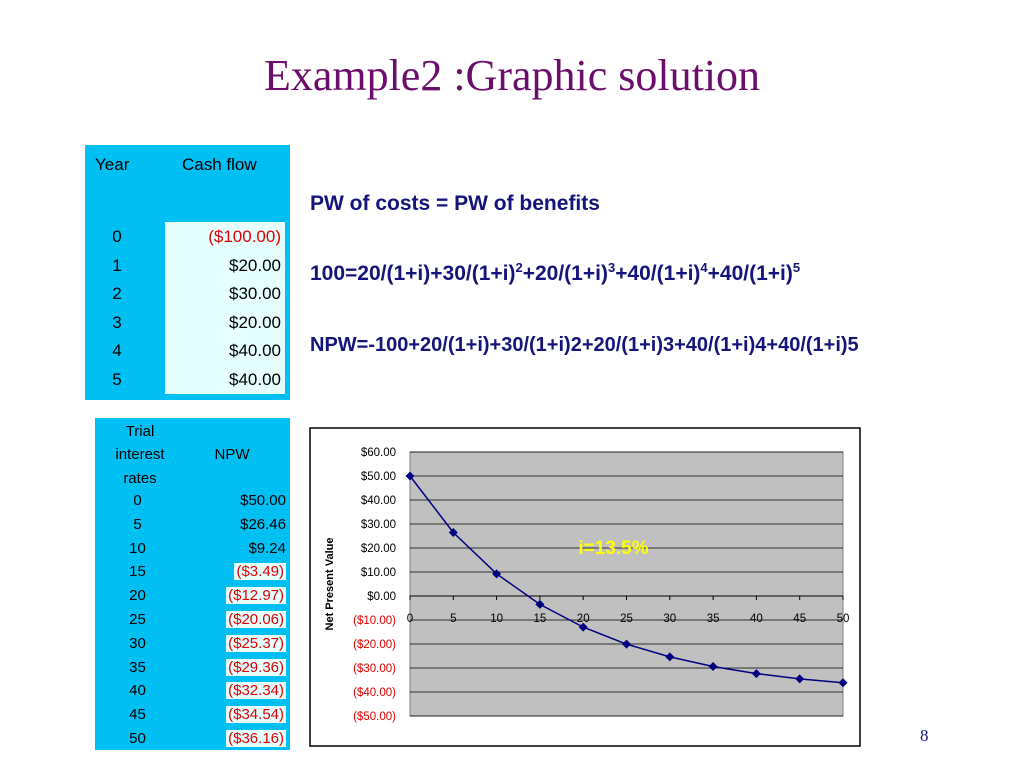 This screenshot has width=1024, height=768. What do you see at coordinates (256, 596) in the screenshot?
I see `npw-value: ($12.97)` at bounding box center [256, 596].